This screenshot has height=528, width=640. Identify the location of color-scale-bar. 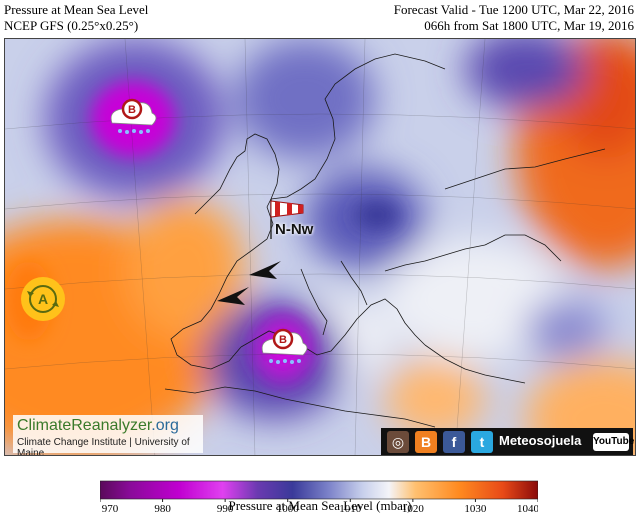
(319, 490).